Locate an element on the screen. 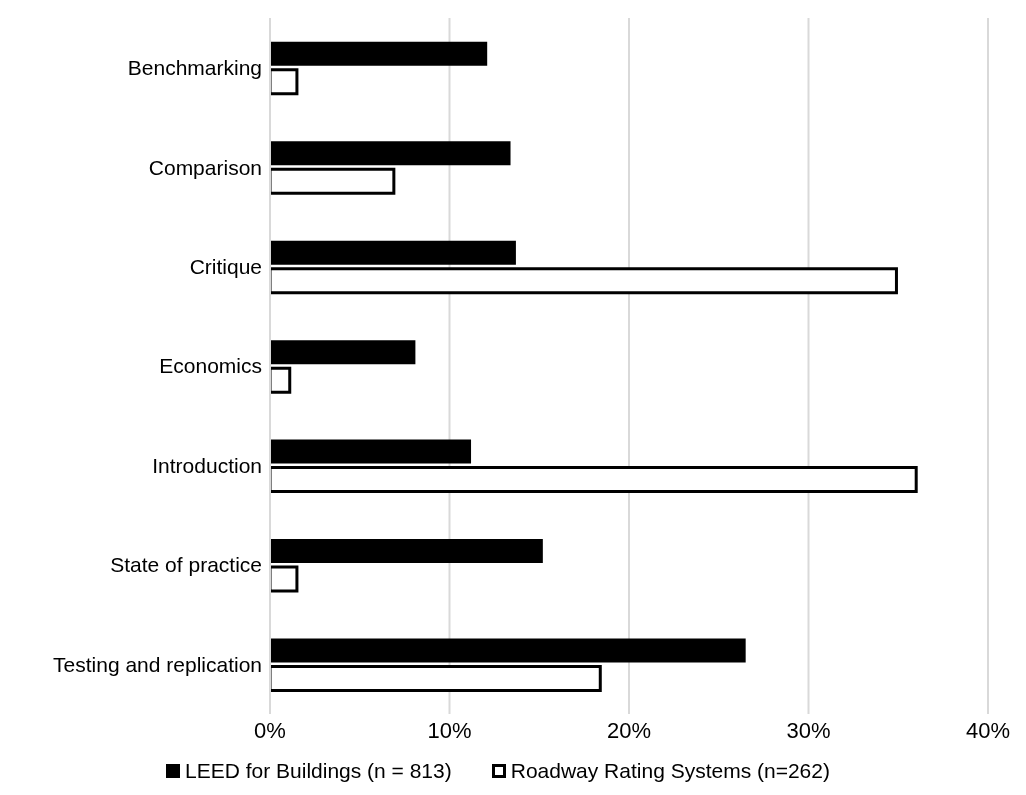 The width and height of the screenshot is (1026, 795). x-tick-label: 10% is located at coordinates (449, 730).